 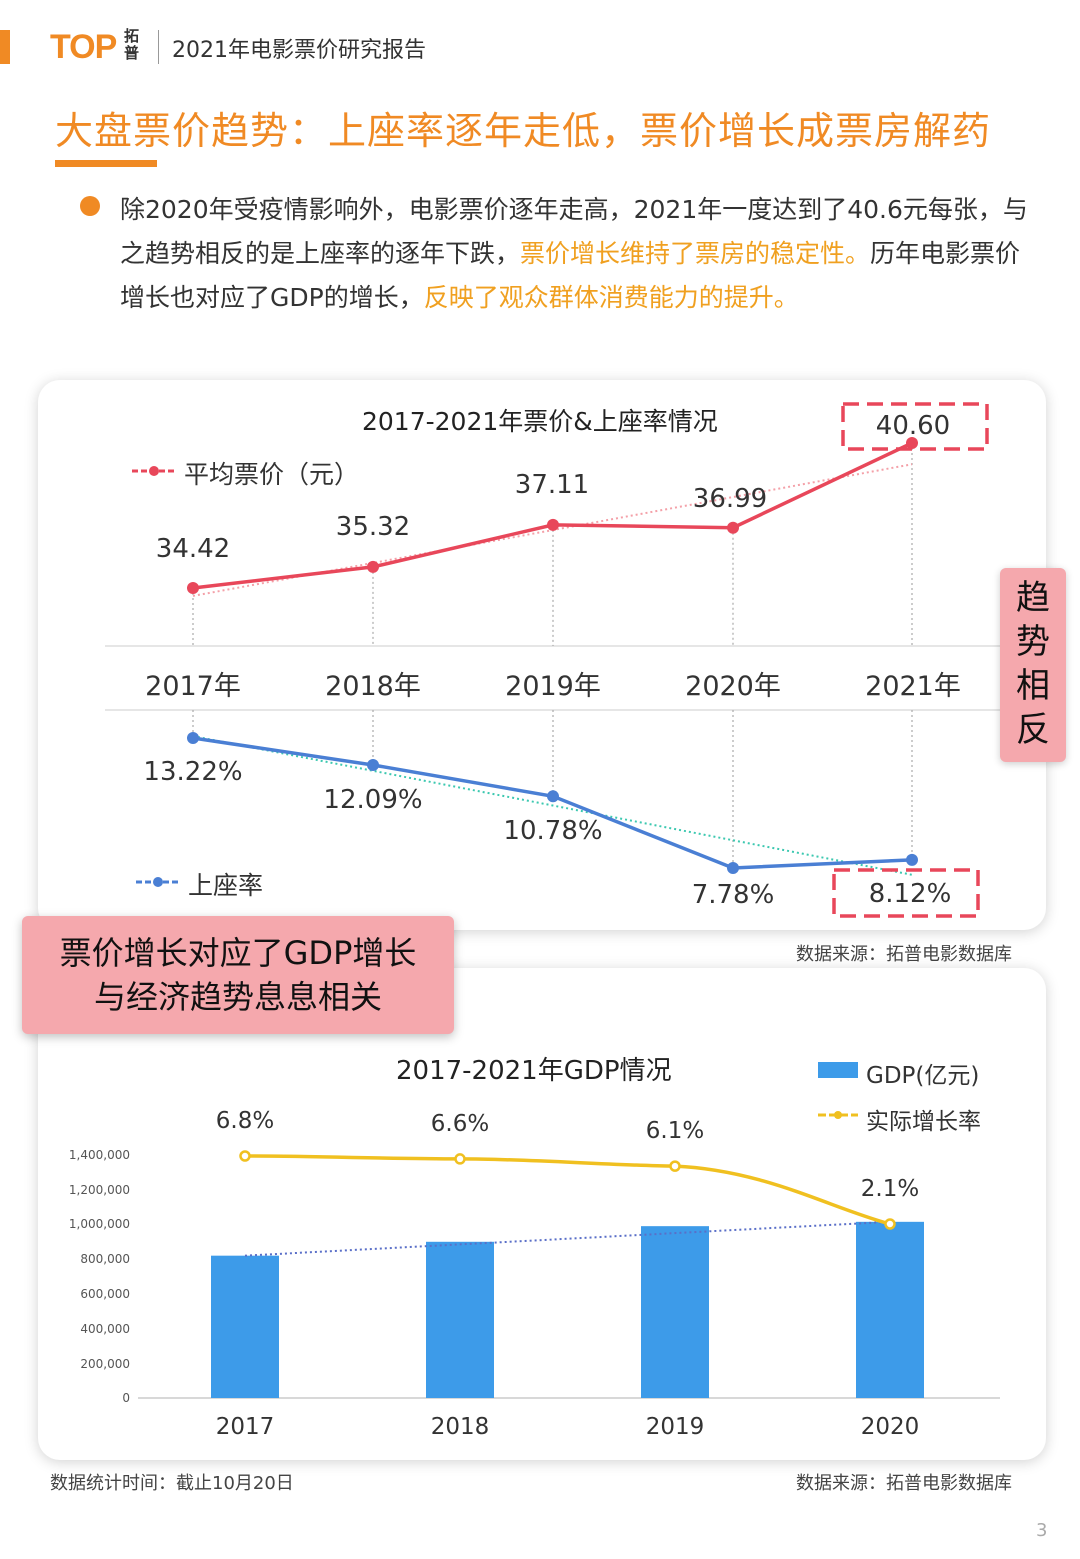 What do you see at coordinates (1042, 1530) in the screenshot?
I see `page-number: 3` at bounding box center [1042, 1530].